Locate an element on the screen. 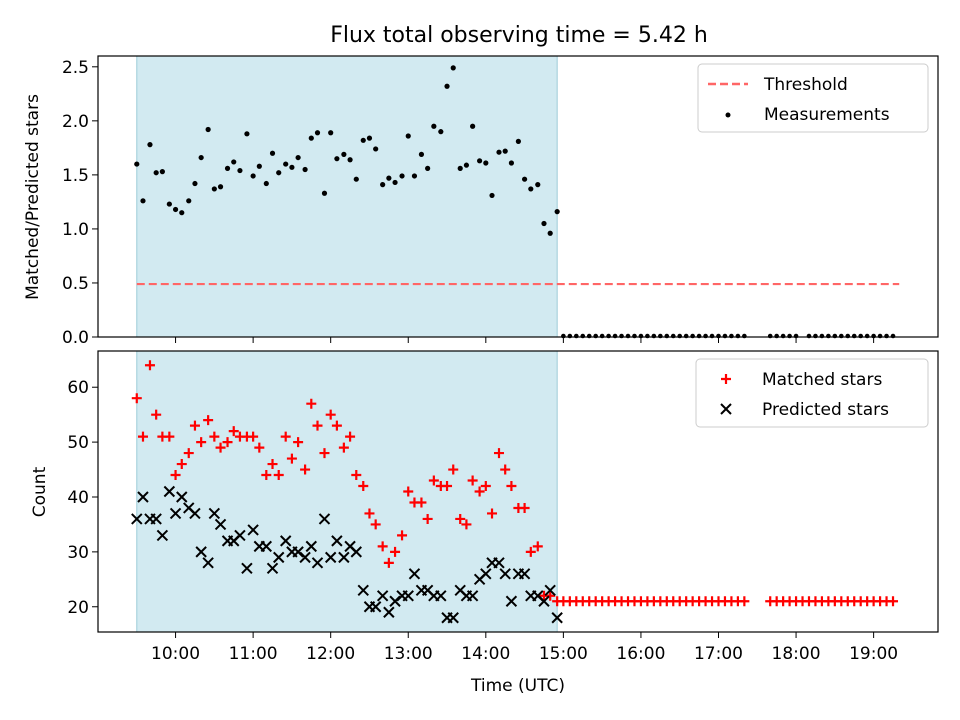 The width and height of the screenshot is (960, 720). y-tick-label: 0.5 is located at coordinates (75, 284).